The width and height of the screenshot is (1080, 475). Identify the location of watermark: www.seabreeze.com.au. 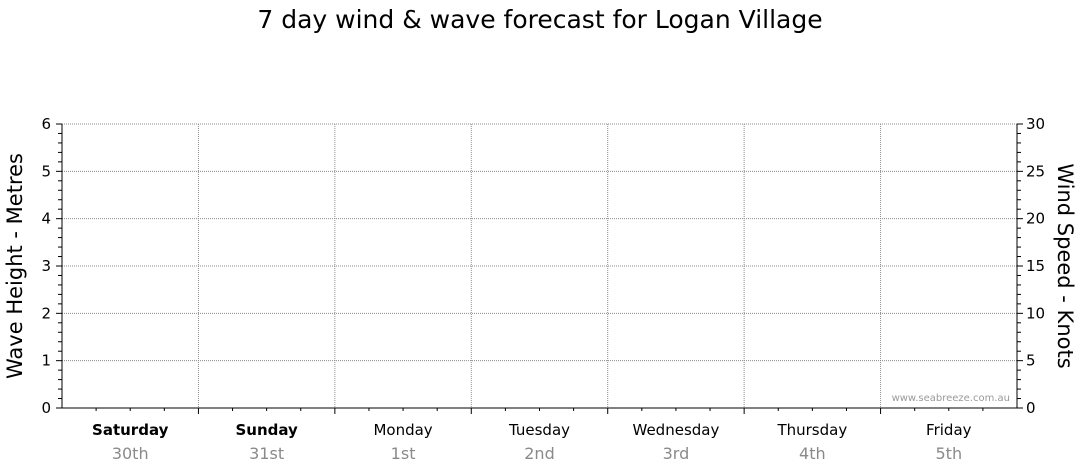
(951, 398).